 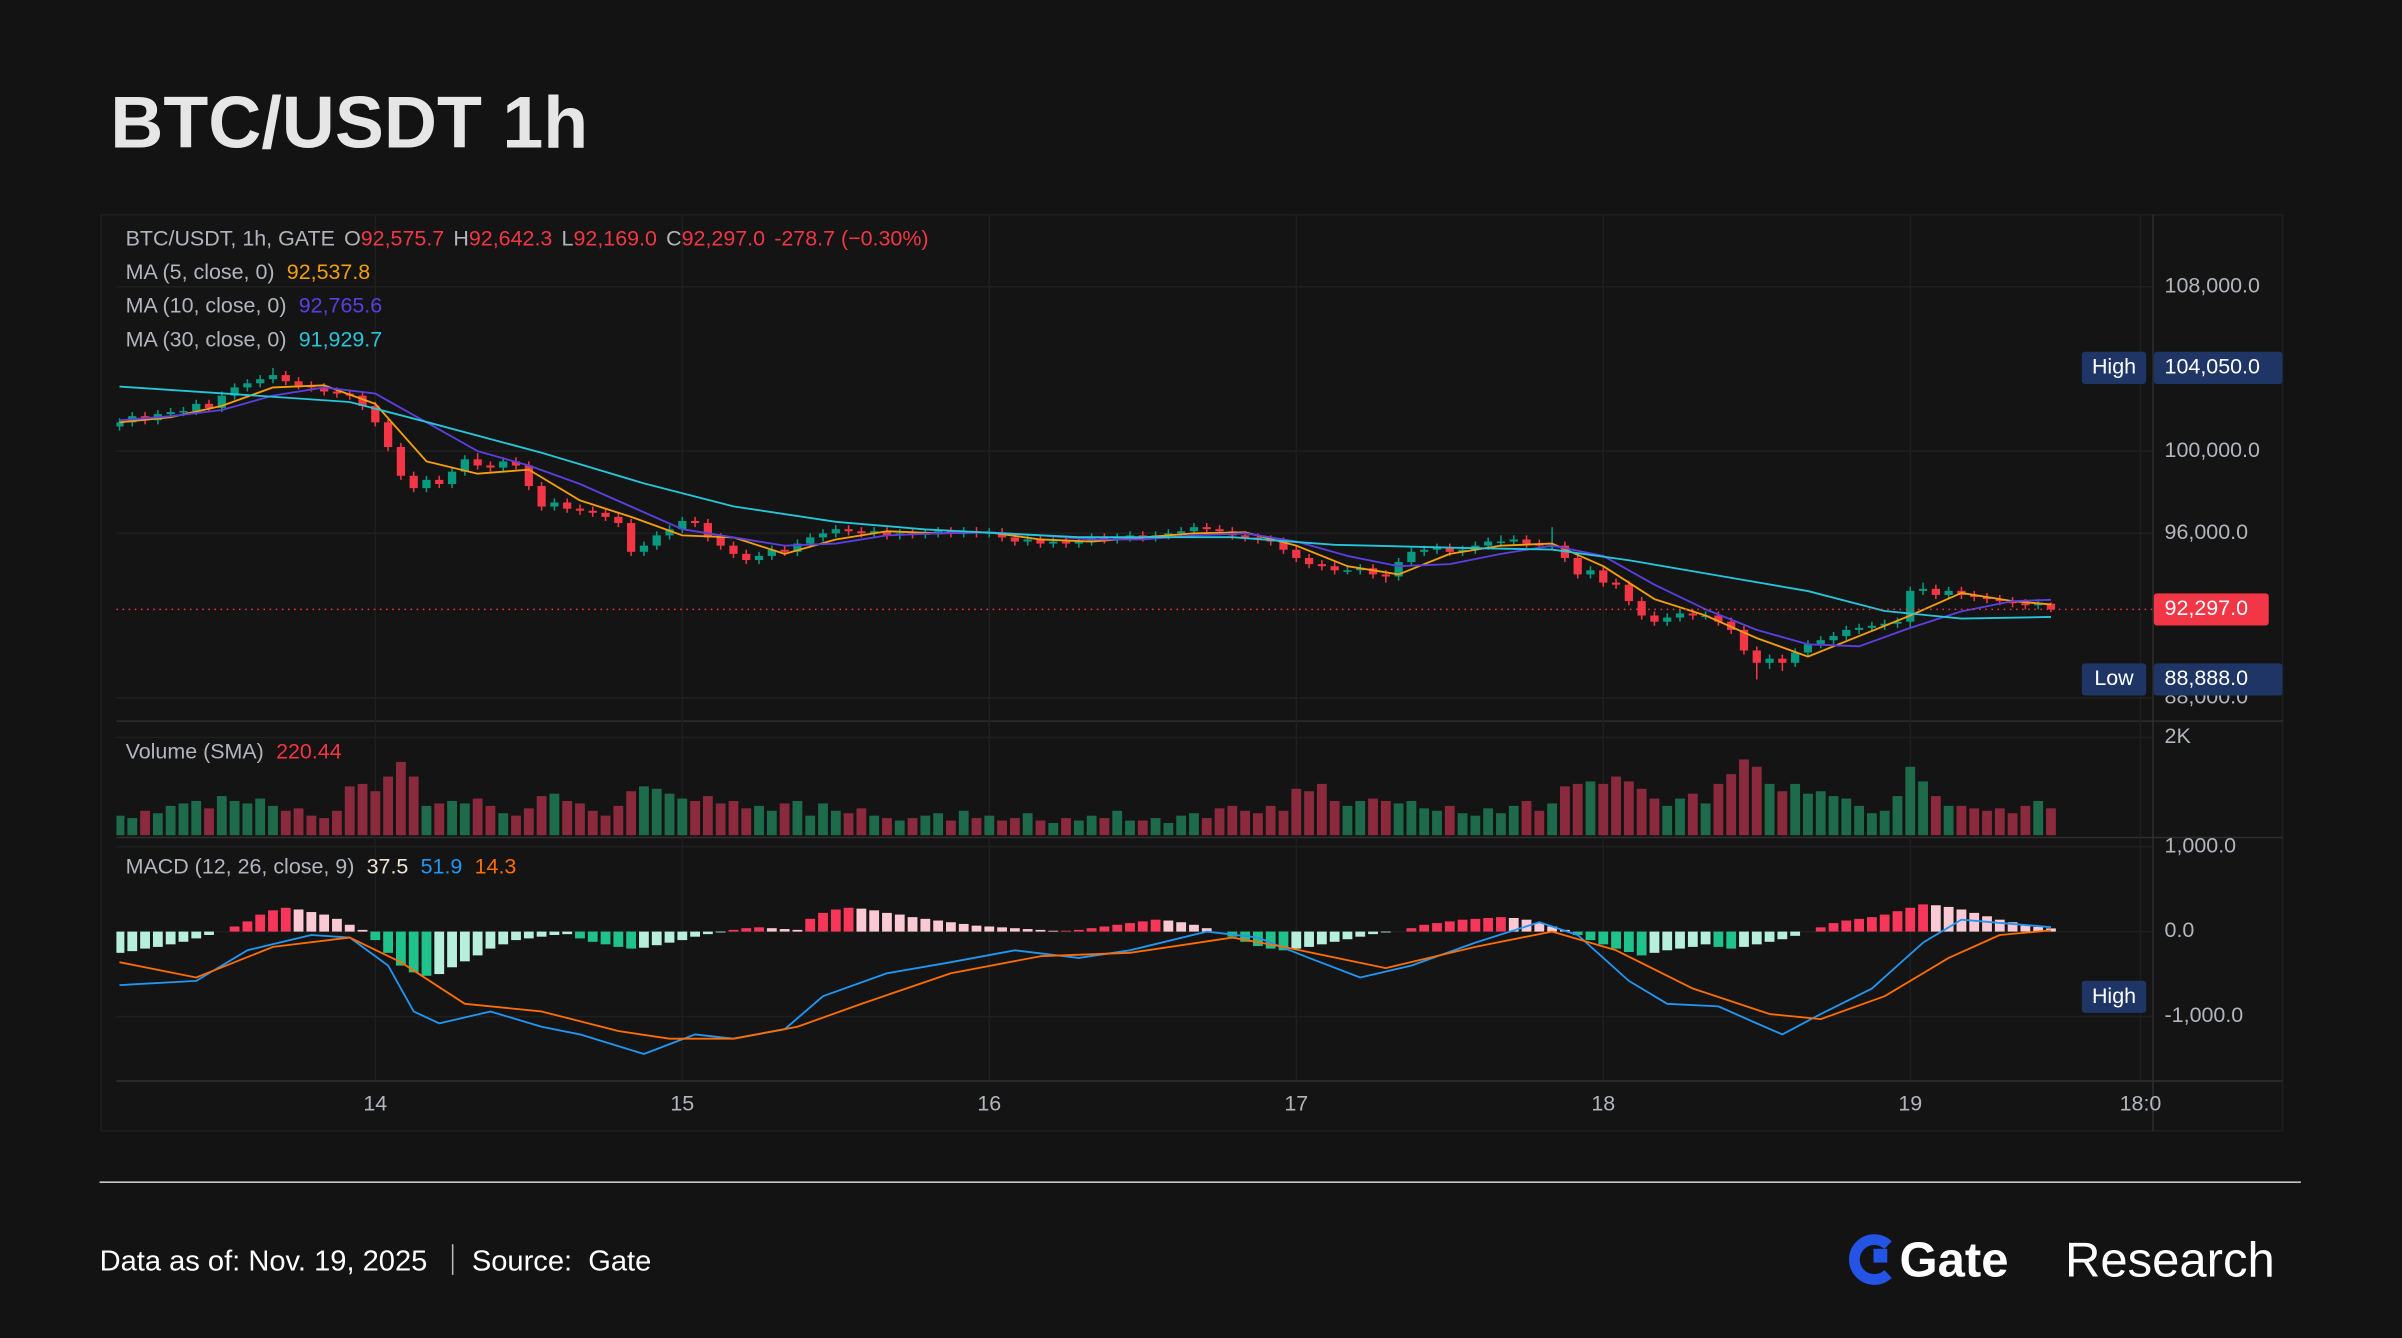 What do you see at coordinates (352, 238) in the screenshot?
I see `legend-part: O` at bounding box center [352, 238].